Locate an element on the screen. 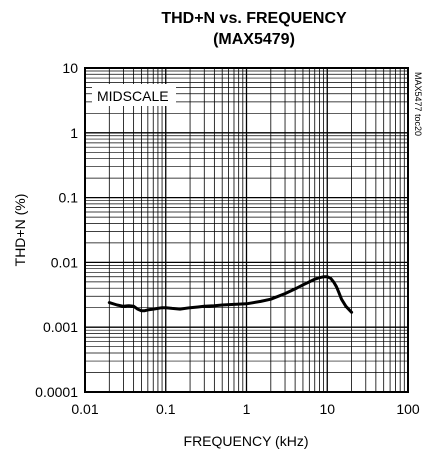 Image resolution: width=427 pixels, height=457 pixels. y-tick-label: 0.001 is located at coordinates (60, 327).